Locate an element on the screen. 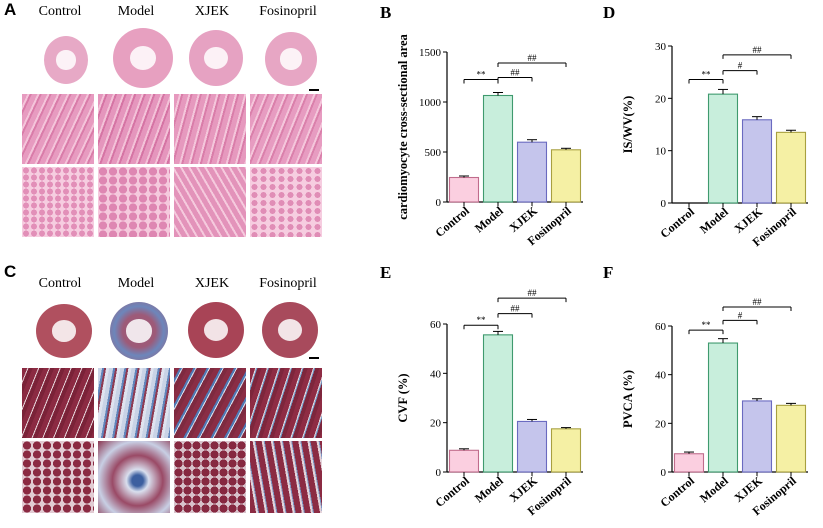  sig-label-d-0: ** is located at coordinates (707, 74).